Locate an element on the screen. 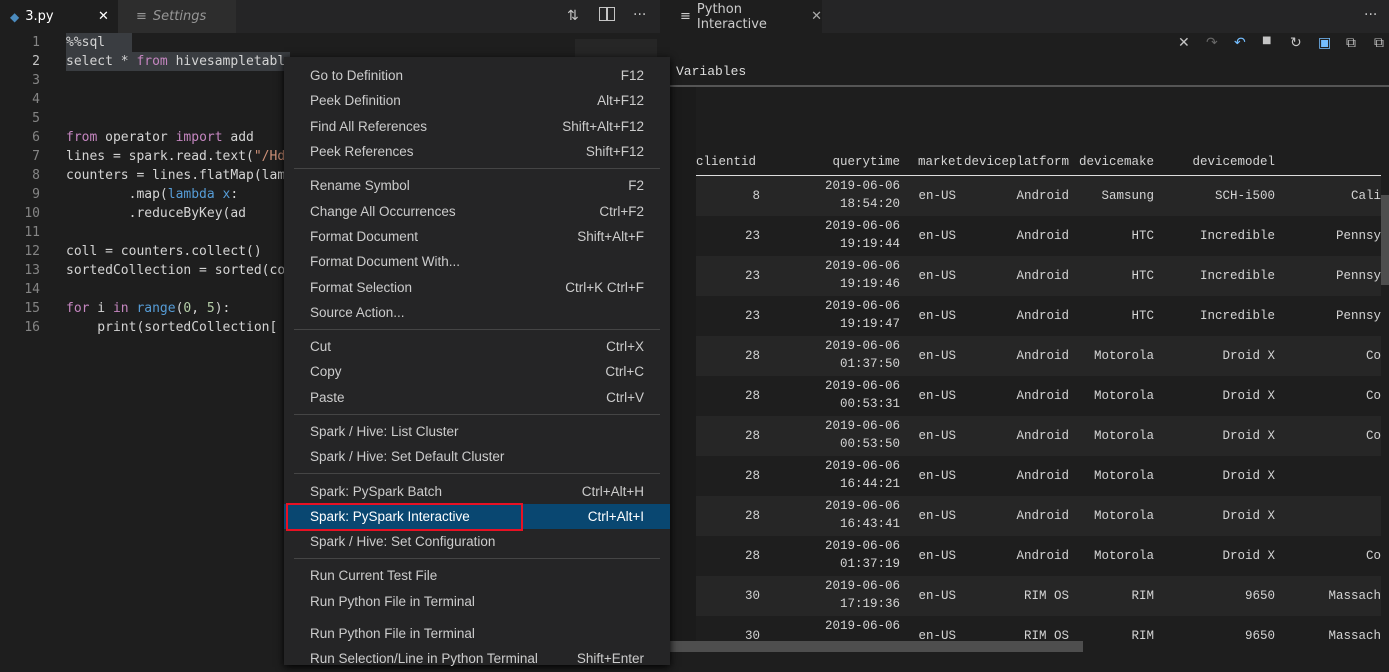  column-header: market is located at coordinates (941, 162).